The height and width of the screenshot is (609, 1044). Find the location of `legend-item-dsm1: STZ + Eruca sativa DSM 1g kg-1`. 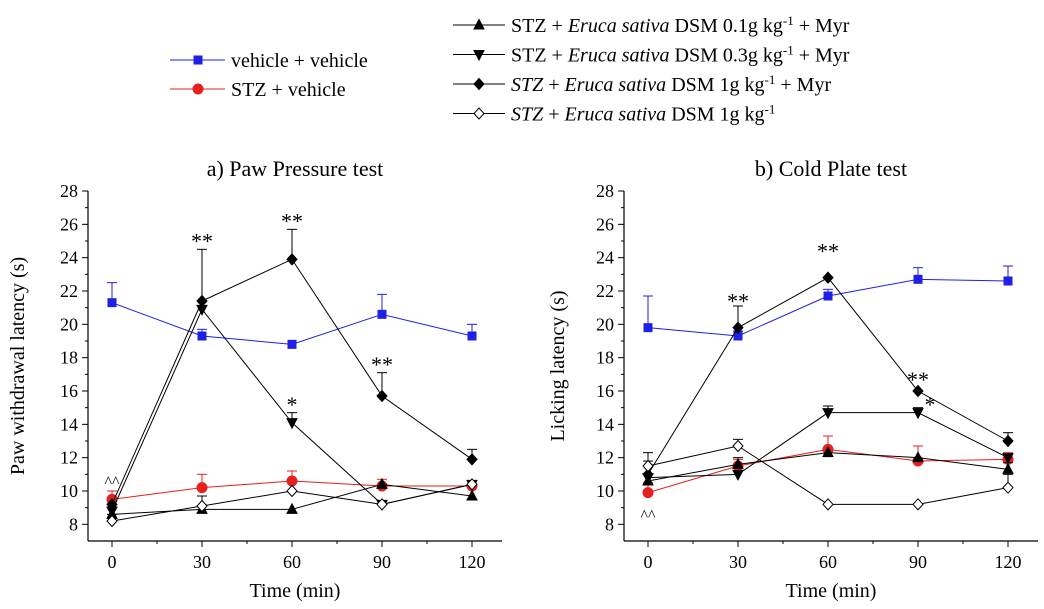

legend-item-dsm1: STZ + Eruca sativa DSM 1g kg-1 is located at coordinates (614, 113).